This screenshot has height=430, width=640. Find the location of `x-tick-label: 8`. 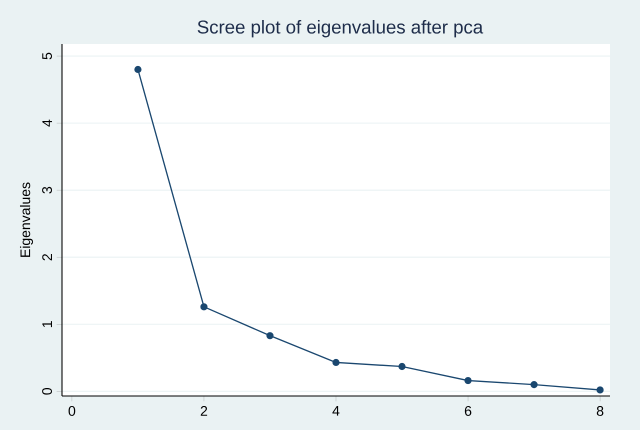

x-tick-label: 8 is located at coordinates (600, 411).